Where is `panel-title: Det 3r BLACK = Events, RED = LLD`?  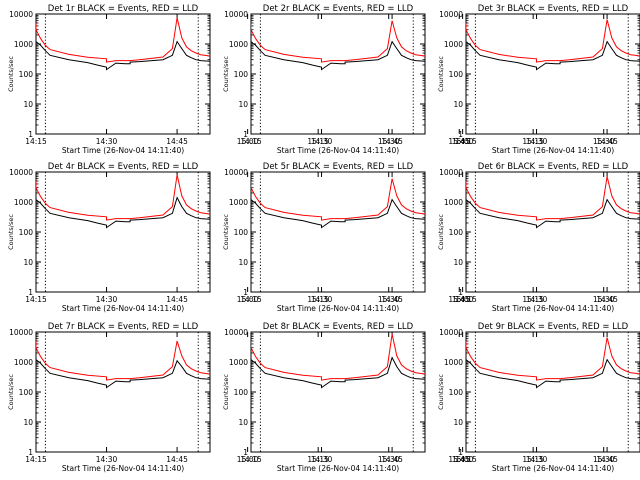 panel-title: Det 3r BLACK = Events, RED = LLD is located at coordinates (553, 9).